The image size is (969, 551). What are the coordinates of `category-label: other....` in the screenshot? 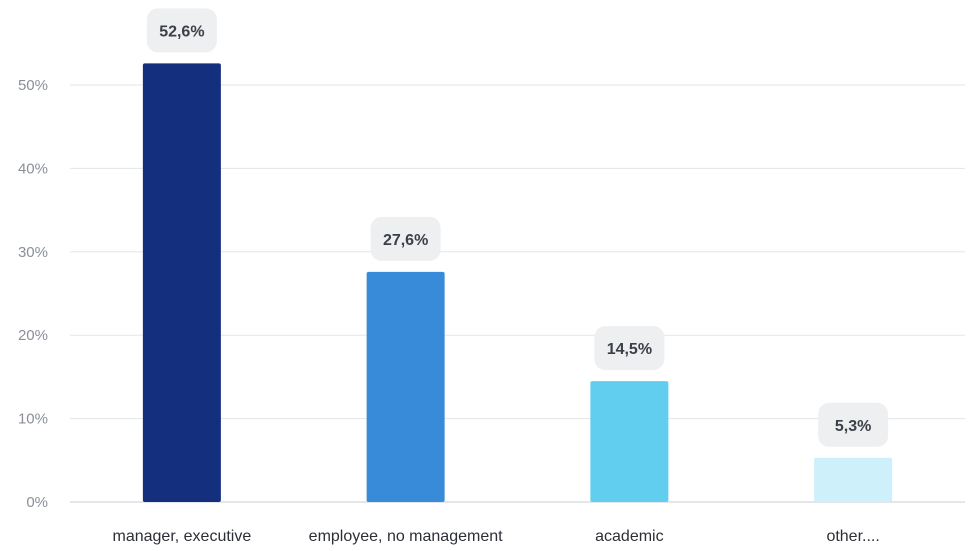 It's located at (852, 536).